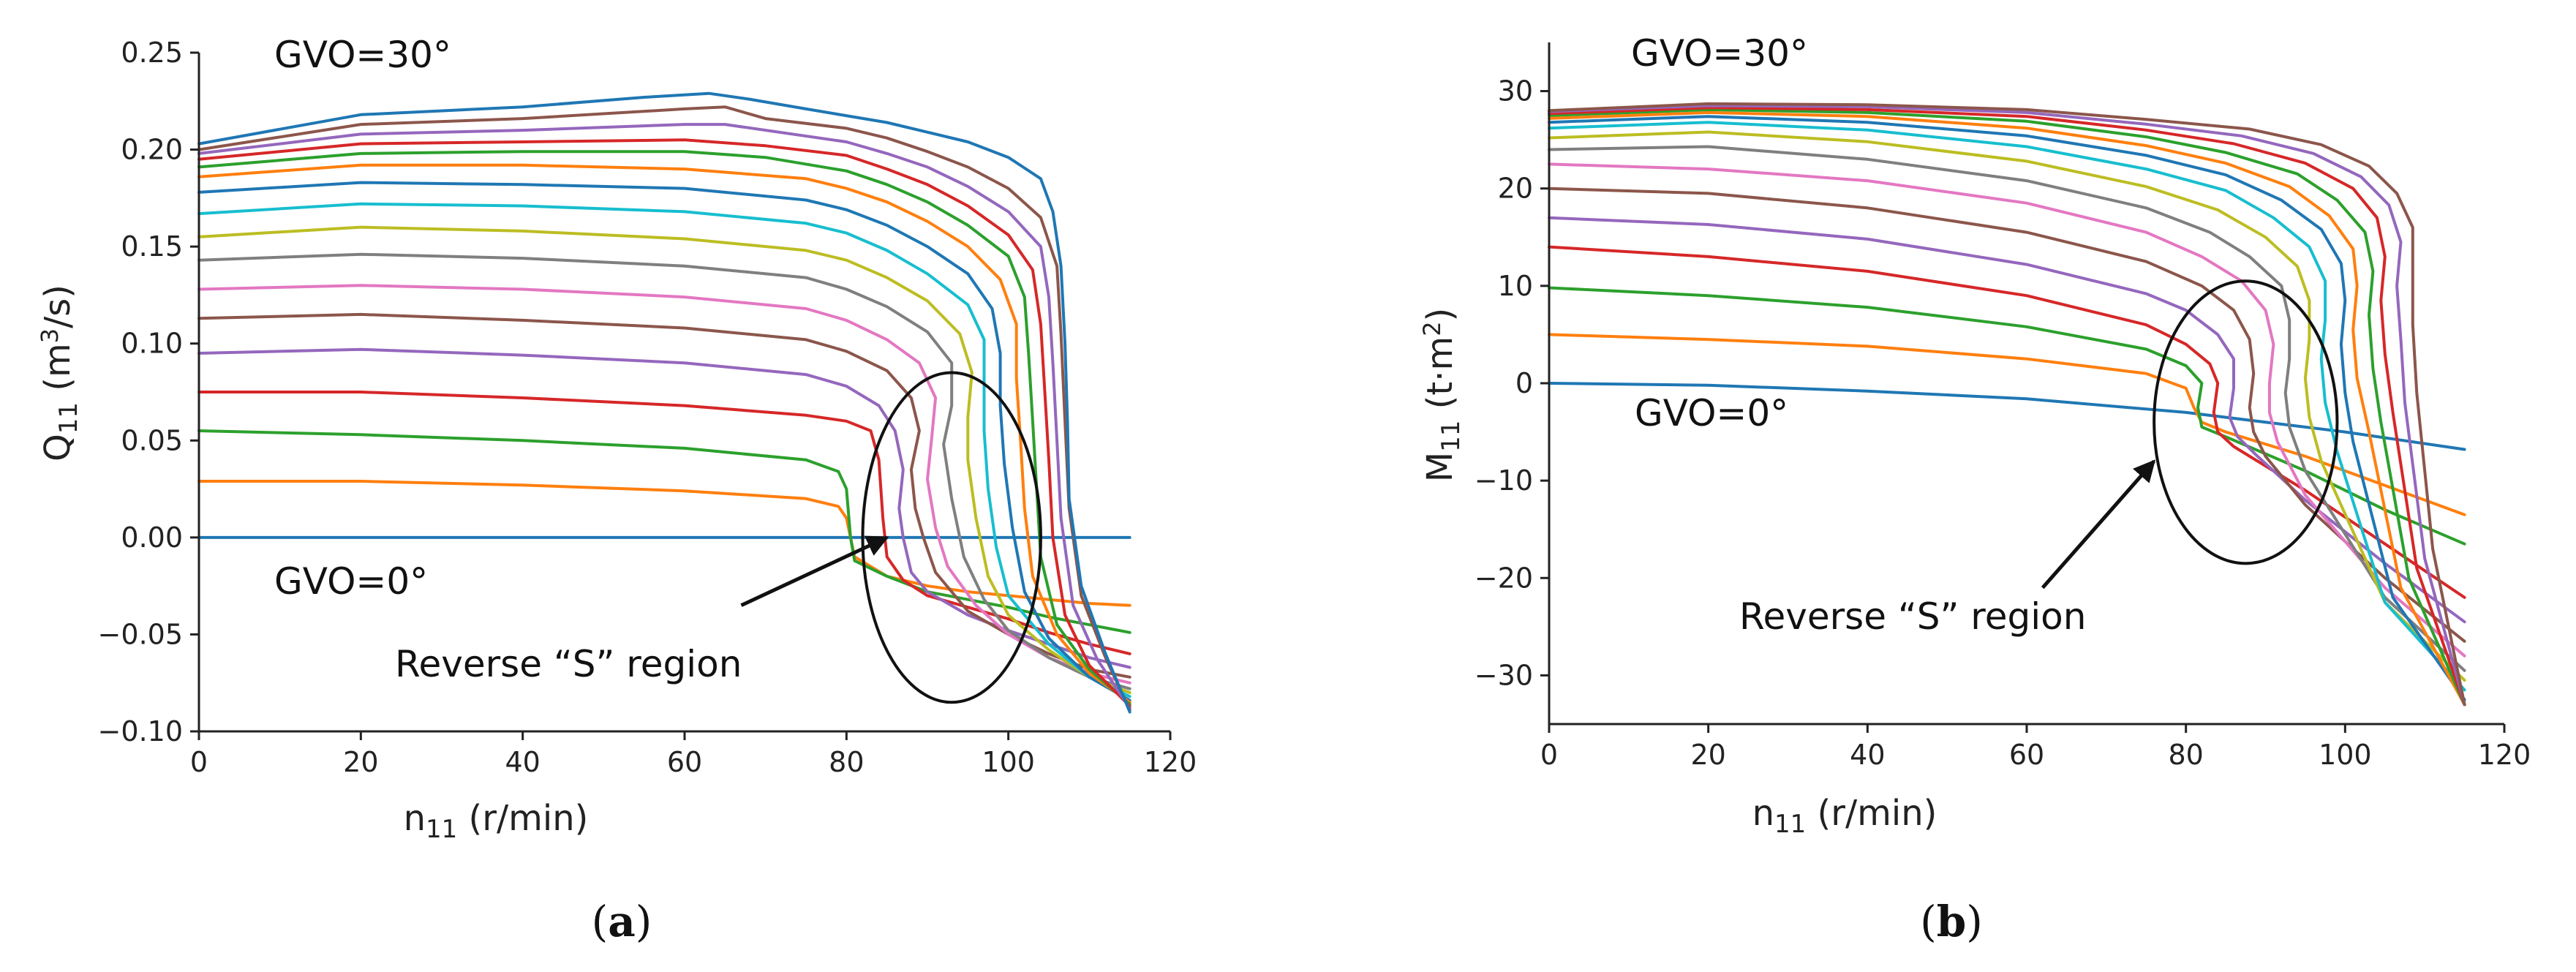 This screenshot has height=972, width=2576. I want to click on x-tick-label-a: 0, so click(199, 762).